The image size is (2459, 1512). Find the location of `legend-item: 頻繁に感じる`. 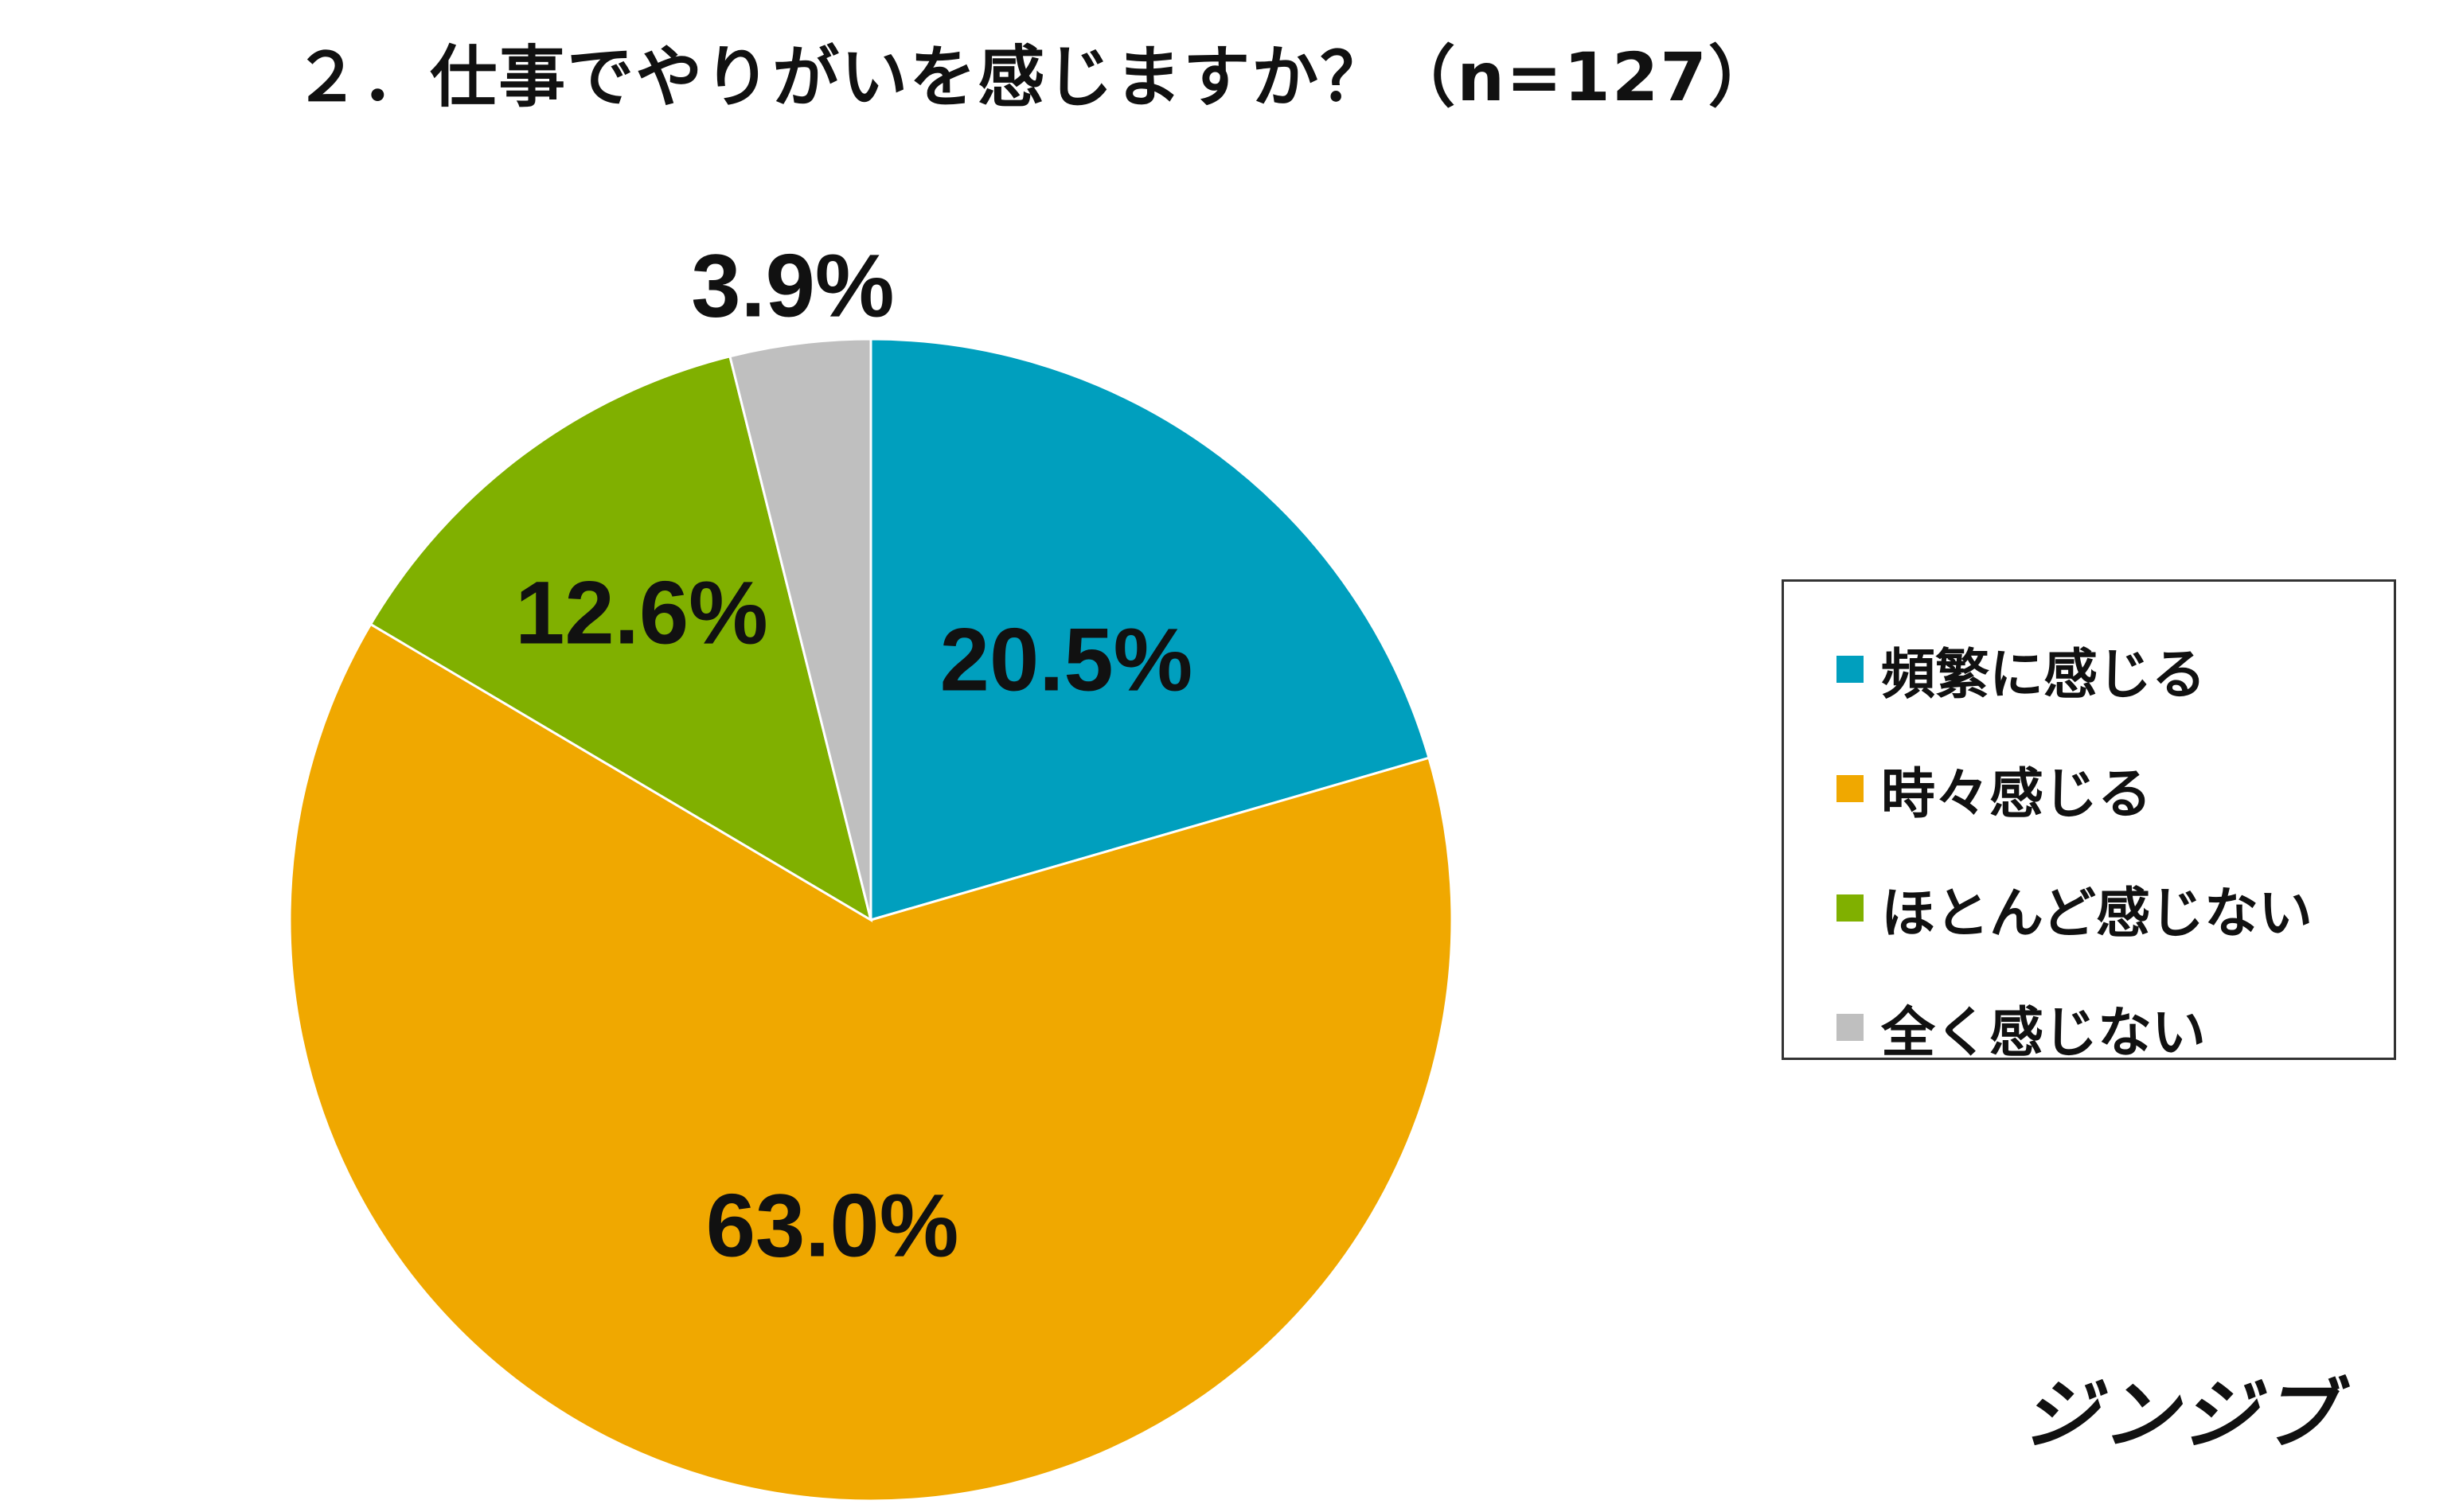

legend-item: 頻繁に感じる is located at coordinates (2021, 672).